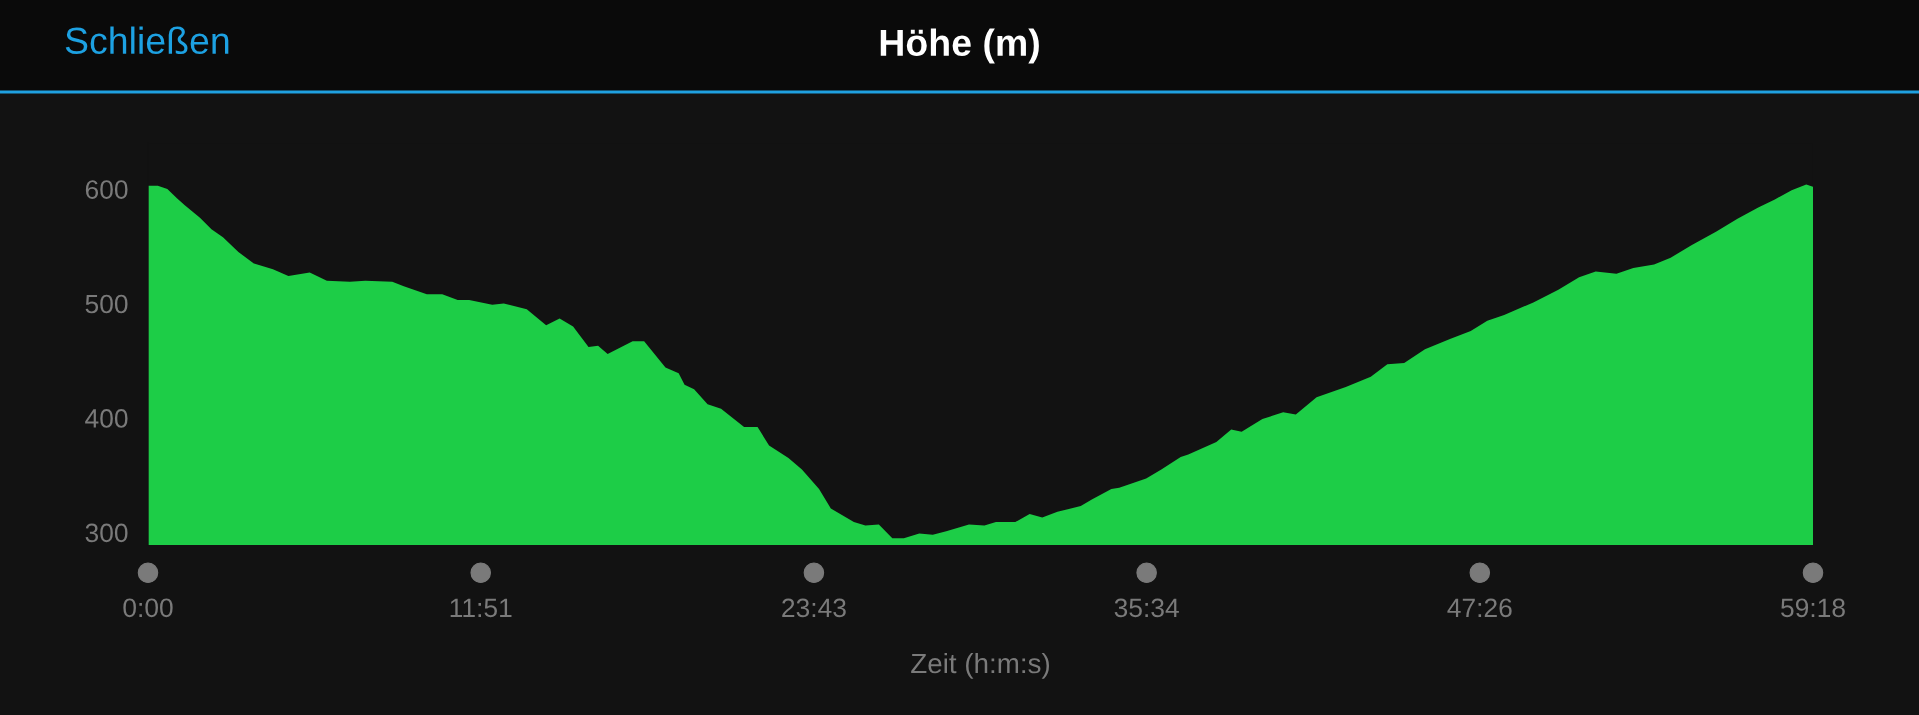 Image resolution: width=1919 pixels, height=715 pixels. Describe the element at coordinates (959, 46) in the screenshot. I see `chart-title: Höhe (m)` at that location.